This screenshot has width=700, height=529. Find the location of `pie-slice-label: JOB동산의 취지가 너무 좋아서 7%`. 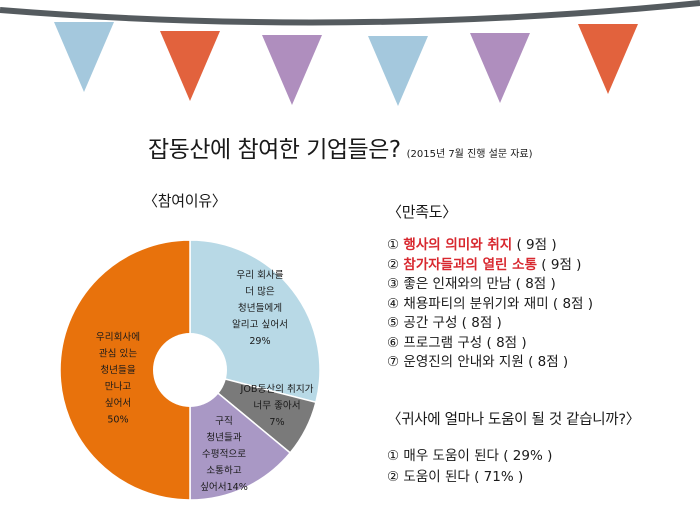

pie-slice-label: JOB동산의 취지가 너무 좋아서 7% is located at coordinates (277, 406).